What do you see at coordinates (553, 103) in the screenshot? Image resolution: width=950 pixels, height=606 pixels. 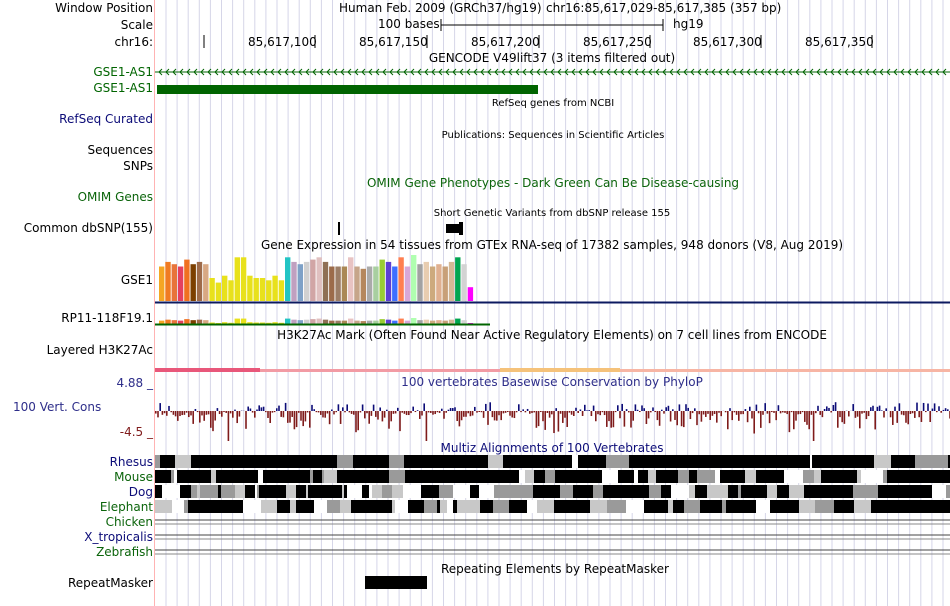 I see `refseq-track-title: RefSeq genes from NCBI` at bounding box center [553, 103].